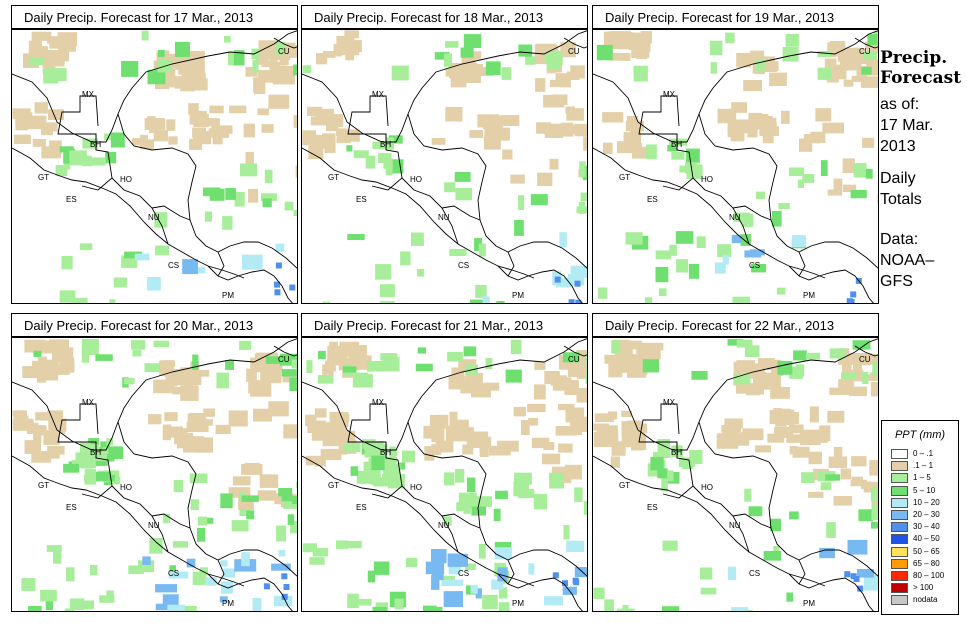 Image resolution: width=967 pixels, height=633 pixels. What do you see at coordinates (574, 359) in the screenshot?
I see `country-label-cu: CU` at bounding box center [574, 359].